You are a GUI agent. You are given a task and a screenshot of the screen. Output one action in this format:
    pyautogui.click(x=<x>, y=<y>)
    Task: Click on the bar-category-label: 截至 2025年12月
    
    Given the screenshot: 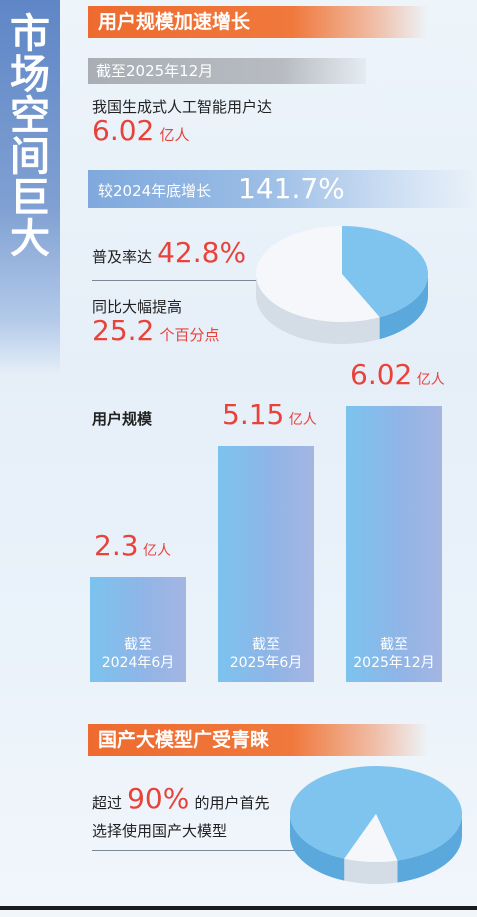 What is the action you would take?
    pyautogui.click(x=394, y=654)
    